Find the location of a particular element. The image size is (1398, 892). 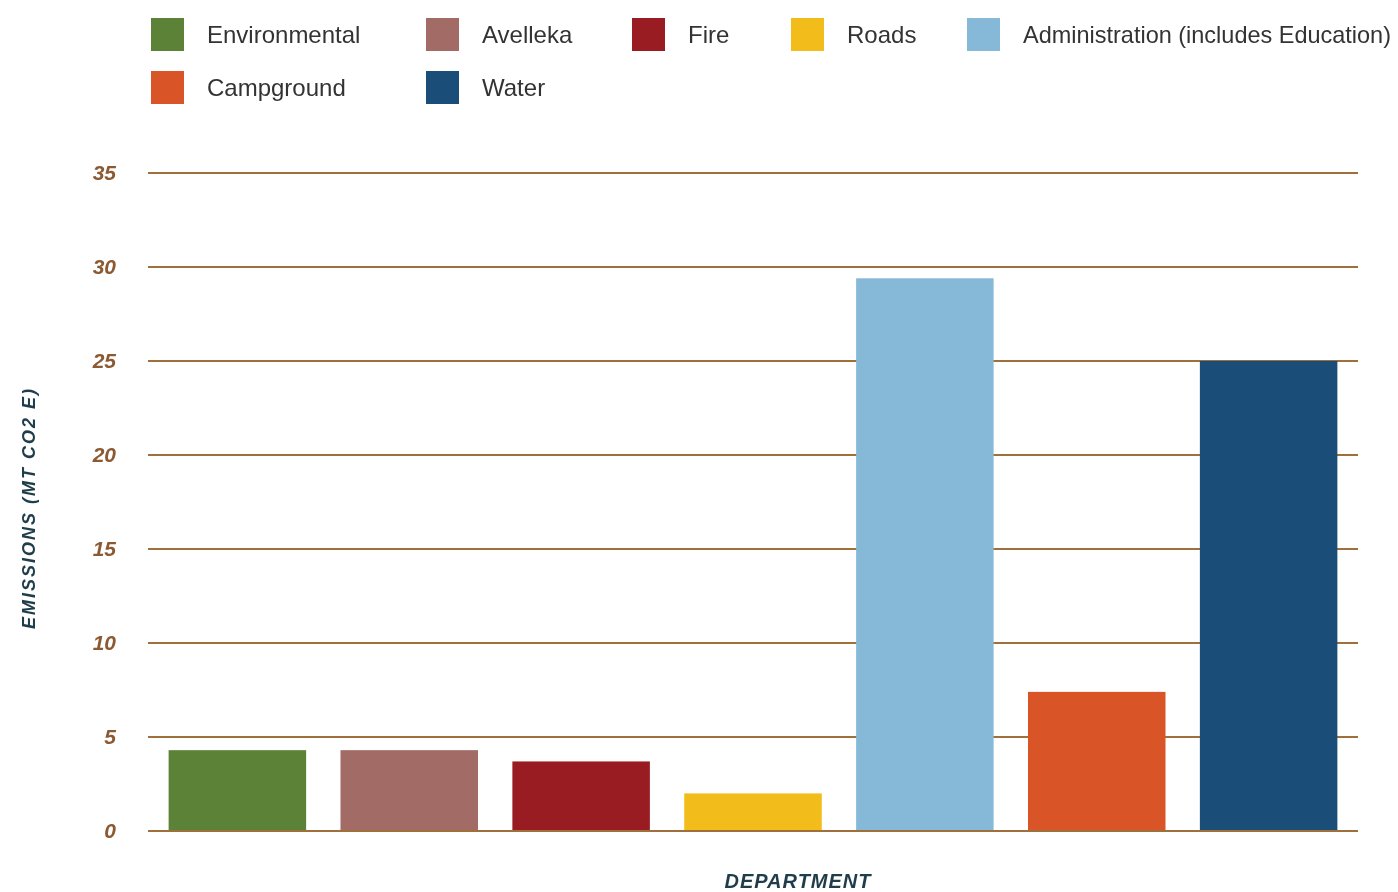

legend-label: Administration (includes Education) is located at coordinates (1210, 35).